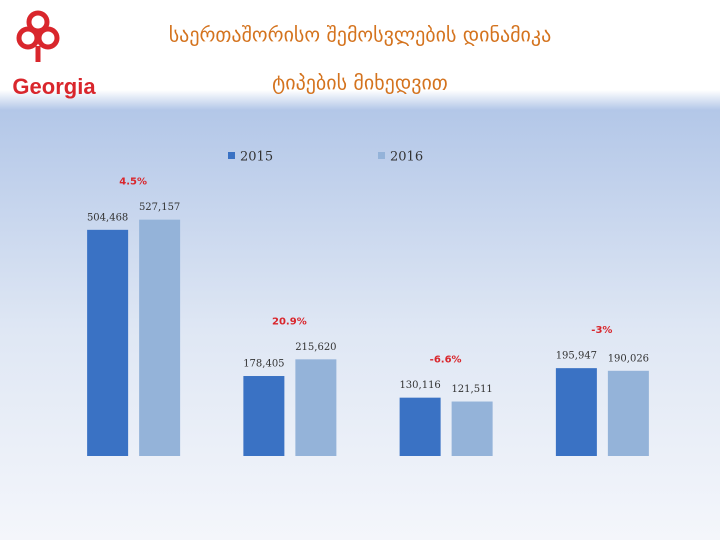  Describe the element at coordinates (576, 356) in the screenshot. I see `value-label: 195,947` at that location.